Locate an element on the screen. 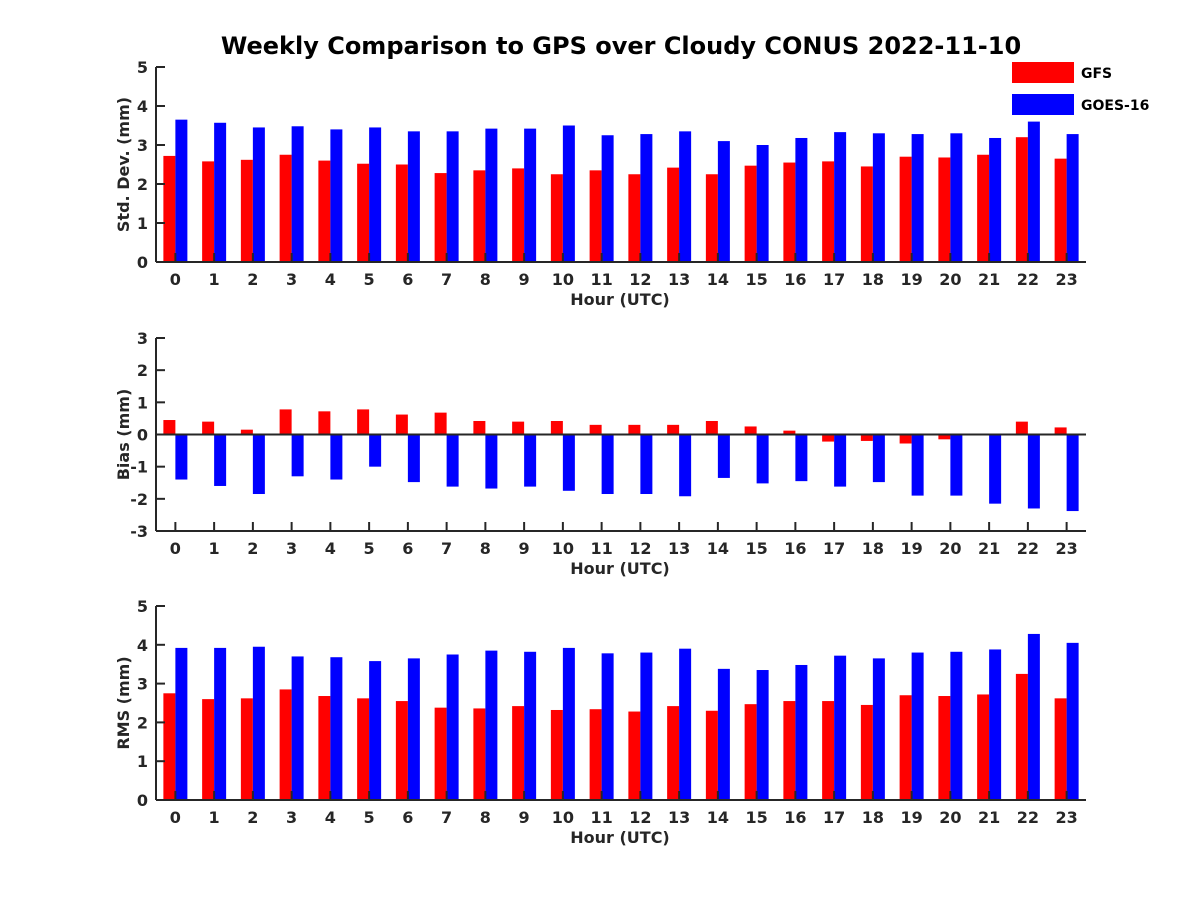  x-tick-label-stddev-1: 1 is located at coordinates (214, 279).